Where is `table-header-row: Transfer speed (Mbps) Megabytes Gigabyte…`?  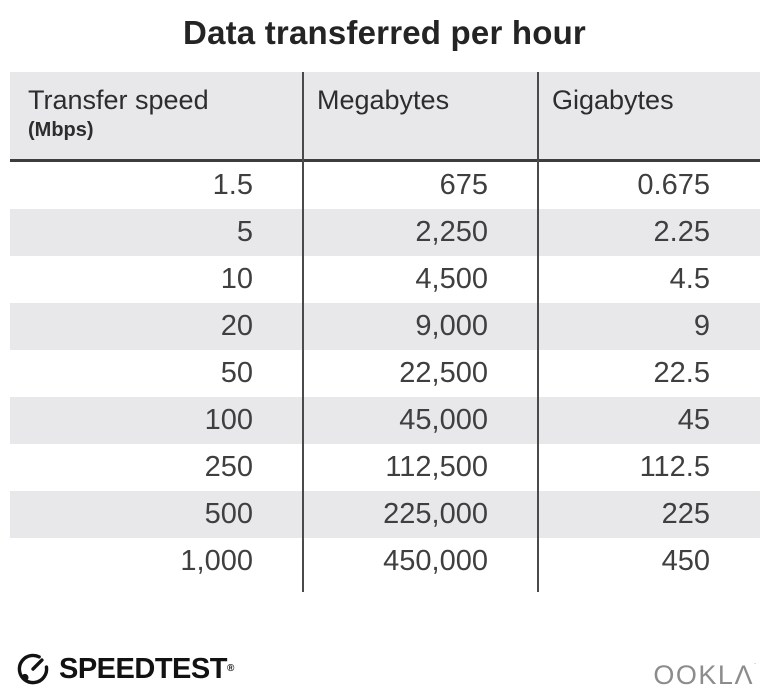 table-header-row: Transfer speed (Mbps) Megabytes Gigabyte… is located at coordinates (385, 117).